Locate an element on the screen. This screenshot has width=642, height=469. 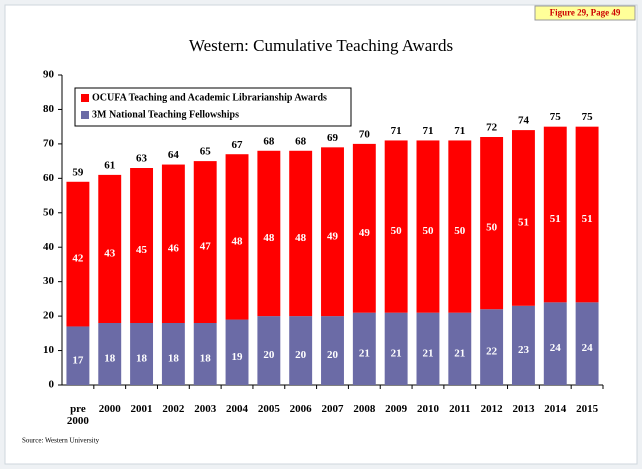
y-tick-label: 10 is located at coordinates (49, 350).